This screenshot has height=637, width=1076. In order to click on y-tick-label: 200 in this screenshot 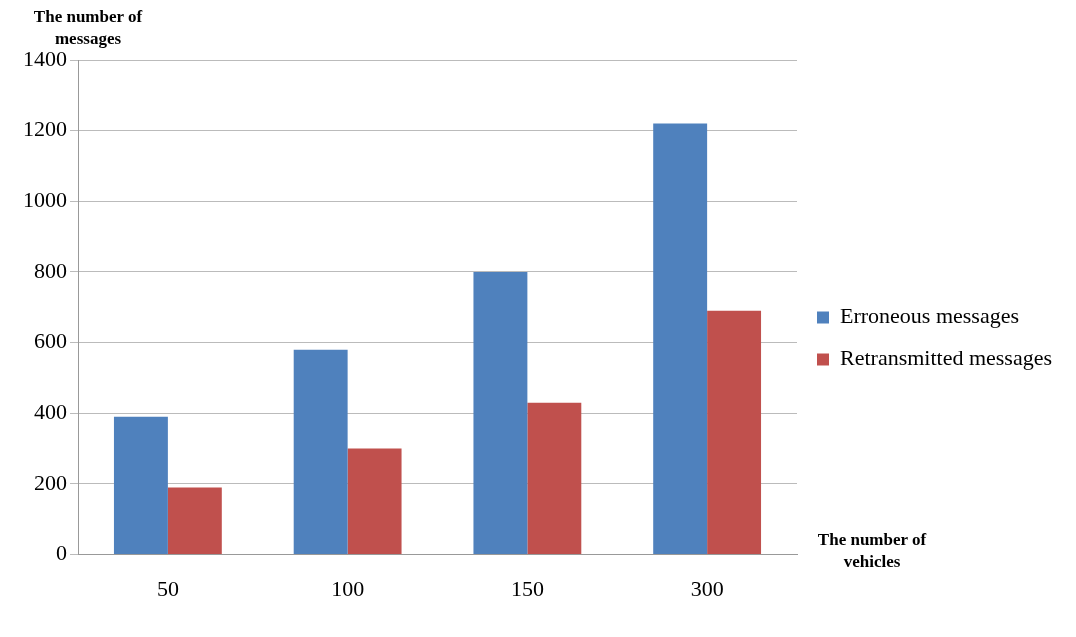, I will do `click(50, 482)`.